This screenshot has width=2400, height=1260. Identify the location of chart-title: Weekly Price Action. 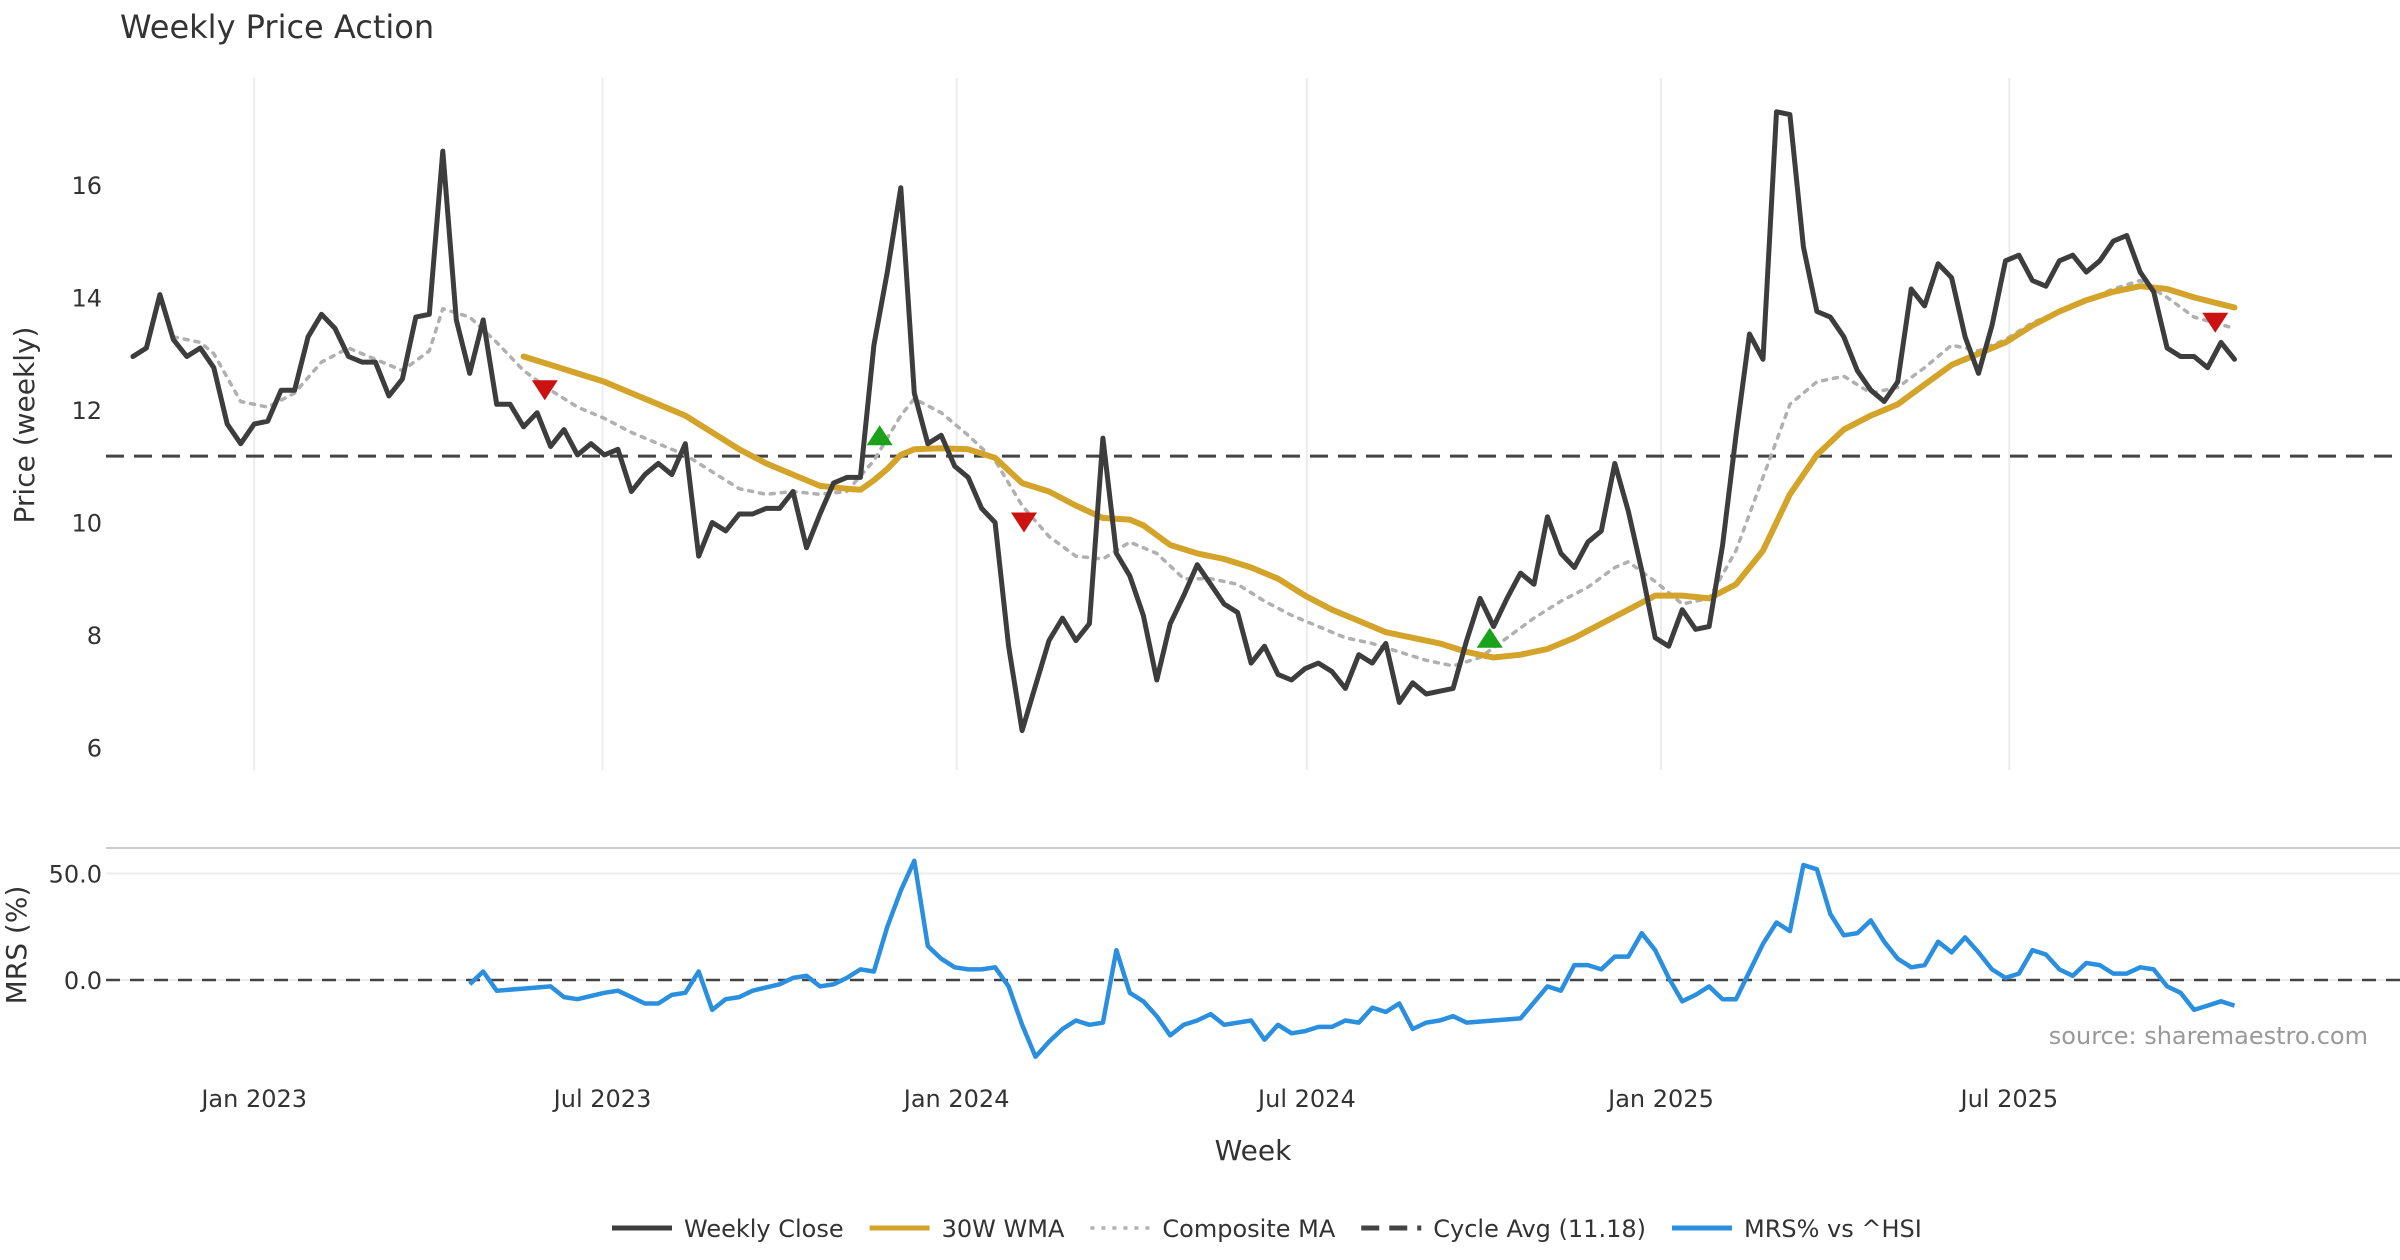
(277, 27).